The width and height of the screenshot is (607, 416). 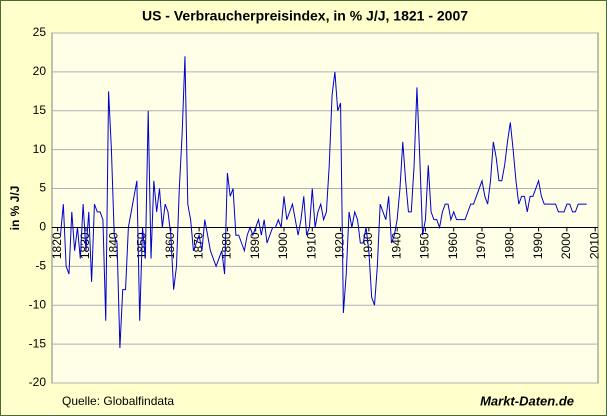 I want to click on y-tick-label: 5, so click(x=42, y=188).